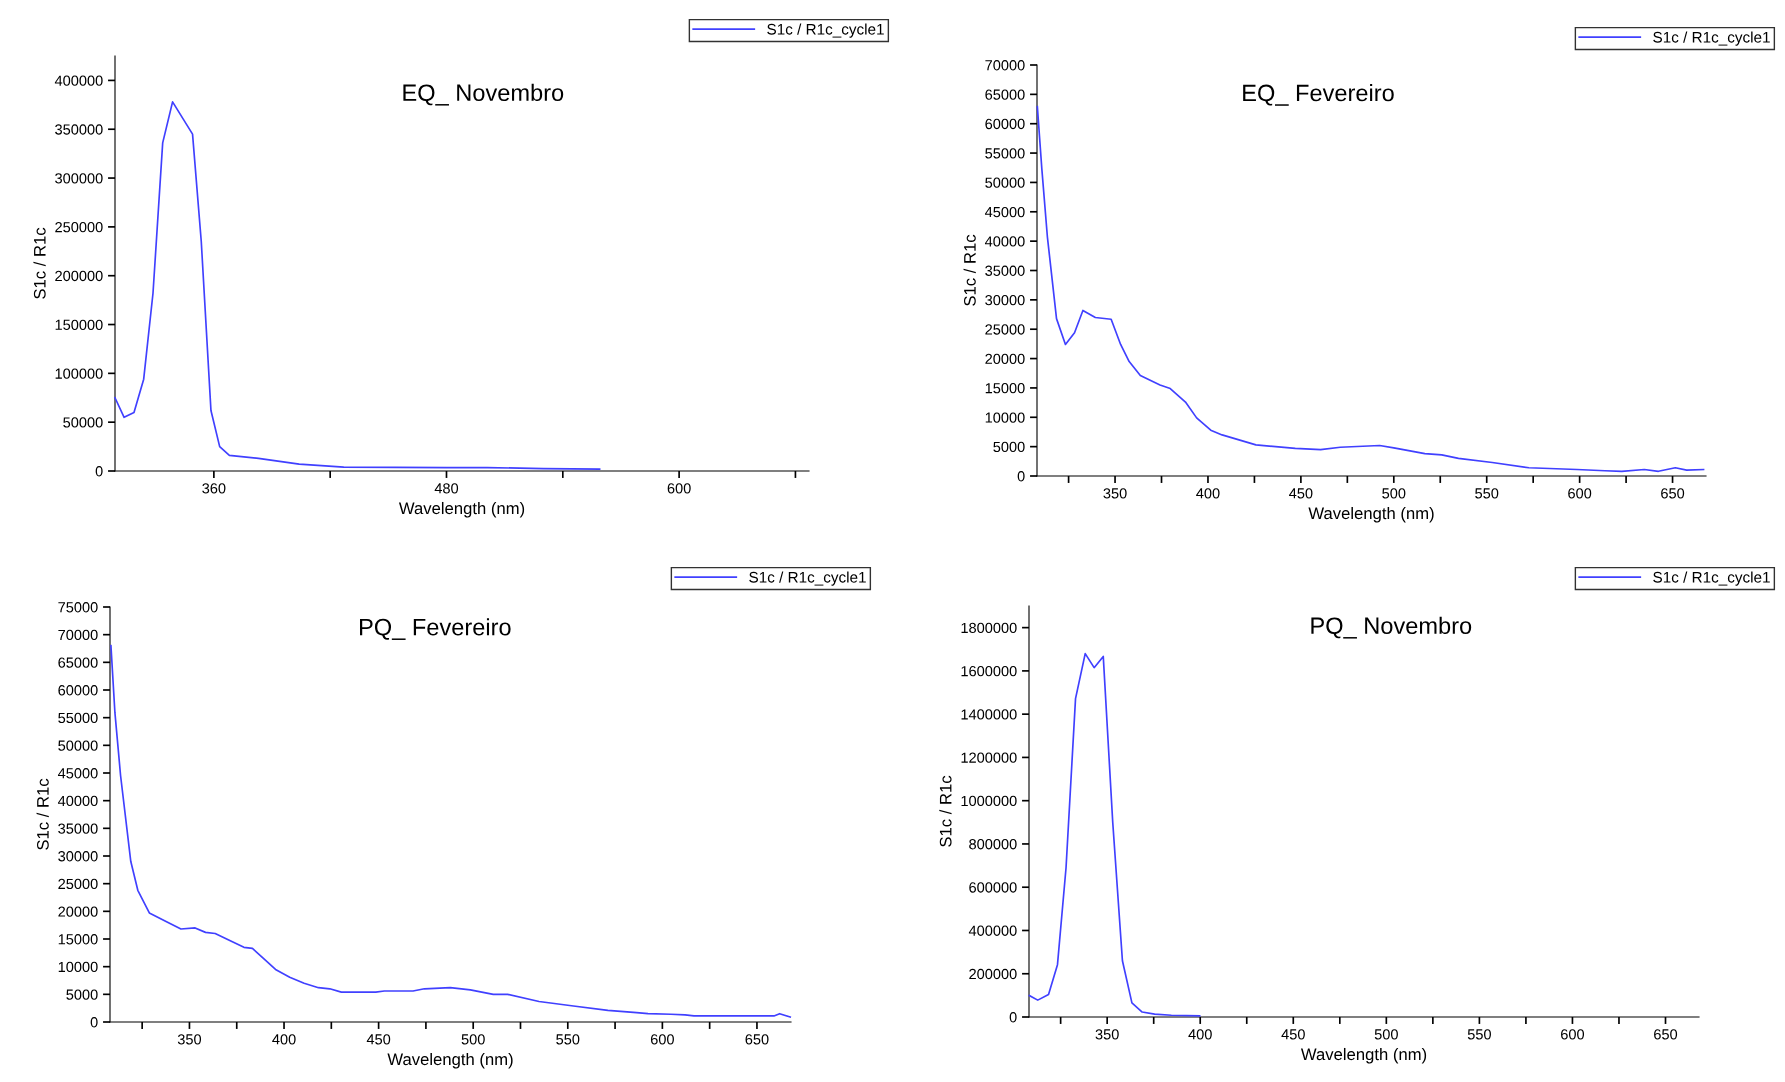 This screenshot has width=1785, height=1082. Describe the element at coordinates (483, 94) in the screenshot. I see `text: EQ_ Novembro` at that location.